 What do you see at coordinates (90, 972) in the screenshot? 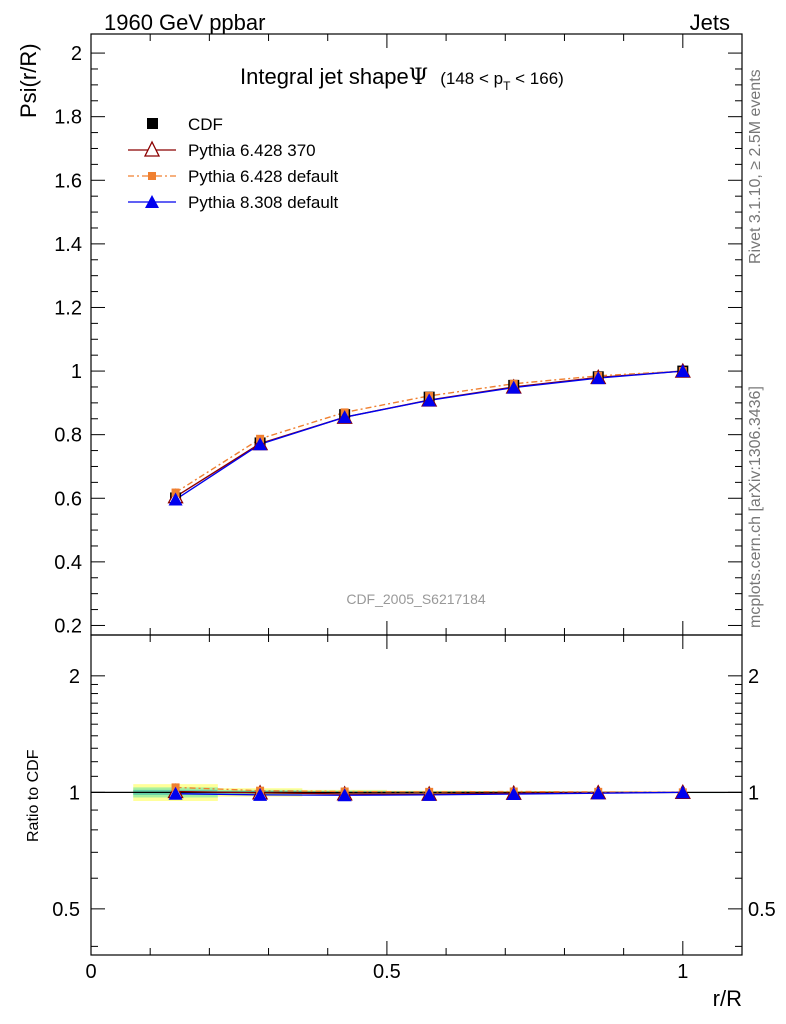
I see `ratio-xtick-label: 0` at bounding box center [90, 972].